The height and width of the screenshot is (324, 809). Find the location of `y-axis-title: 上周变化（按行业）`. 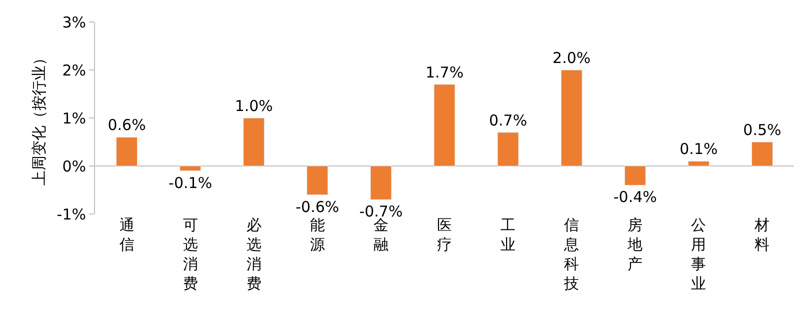

y-axis-title: 上周变化（按行业） is located at coordinates (39, 118).